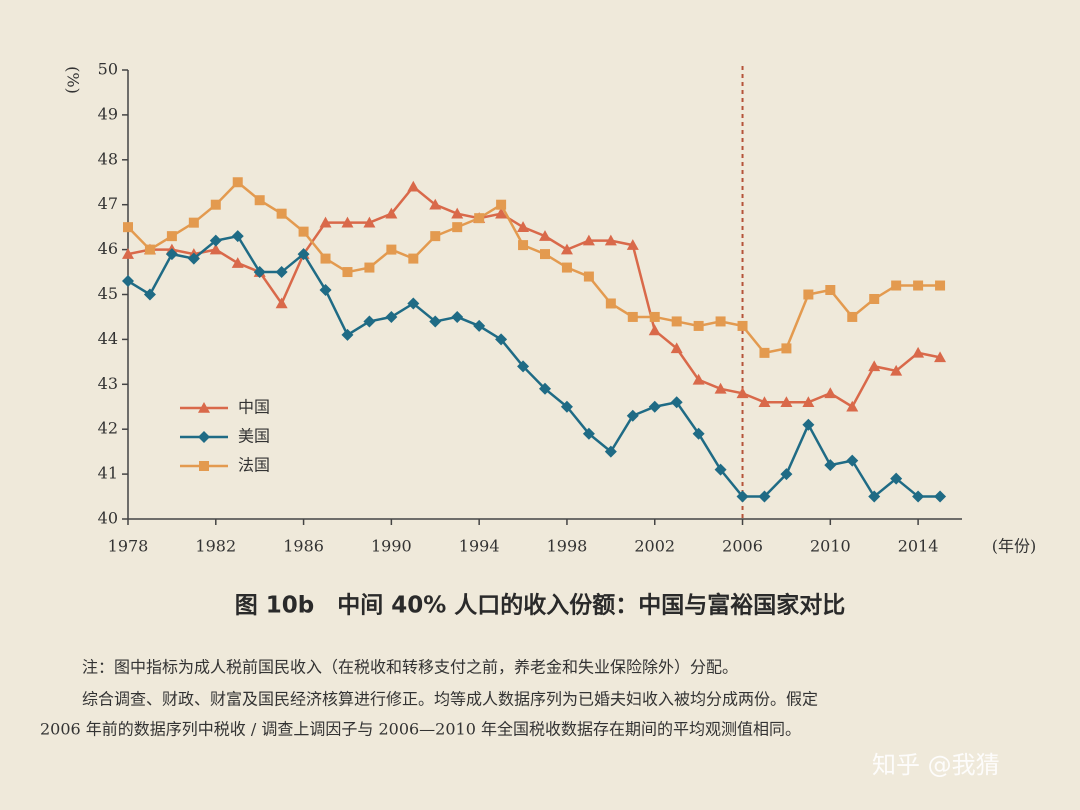 The image size is (1080, 810). Describe the element at coordinates (254, 436) in the screenshot. I see `legend-label: 美国` at that location.